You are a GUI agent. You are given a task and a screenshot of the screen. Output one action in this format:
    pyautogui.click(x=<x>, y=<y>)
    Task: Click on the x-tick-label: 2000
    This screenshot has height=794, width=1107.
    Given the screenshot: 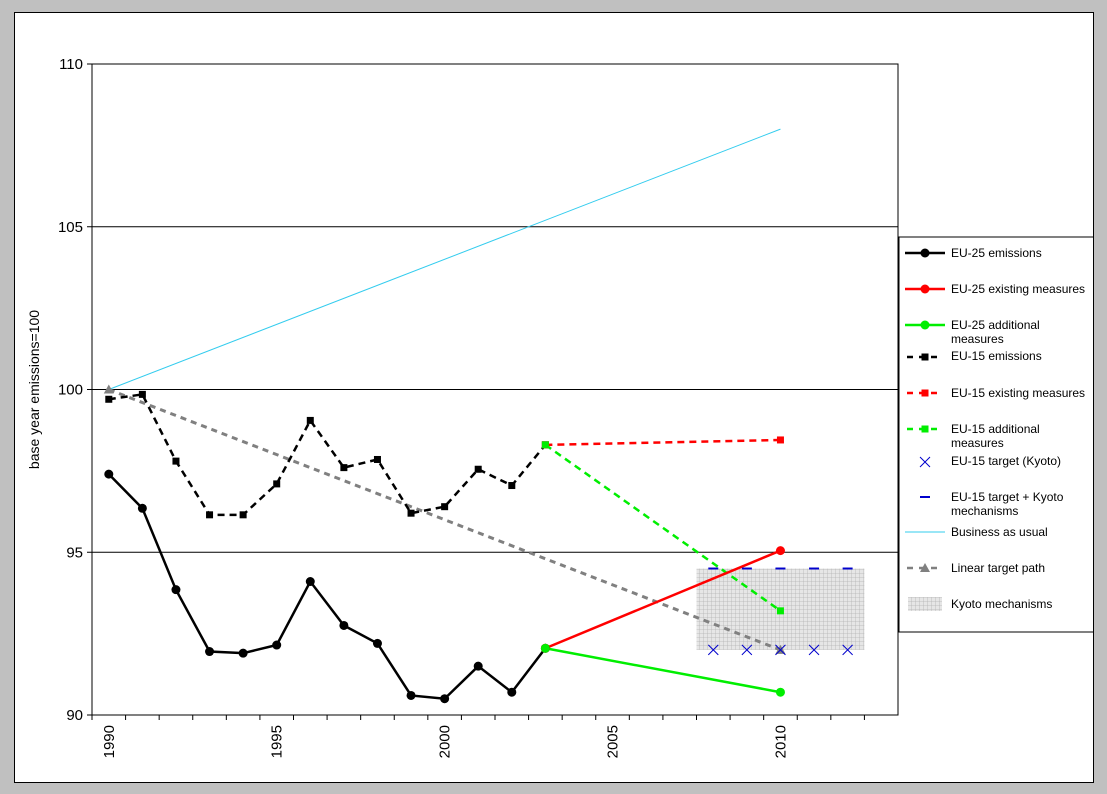 What is the action you would take?
    pyautogui.click(x=445, y=741)
    